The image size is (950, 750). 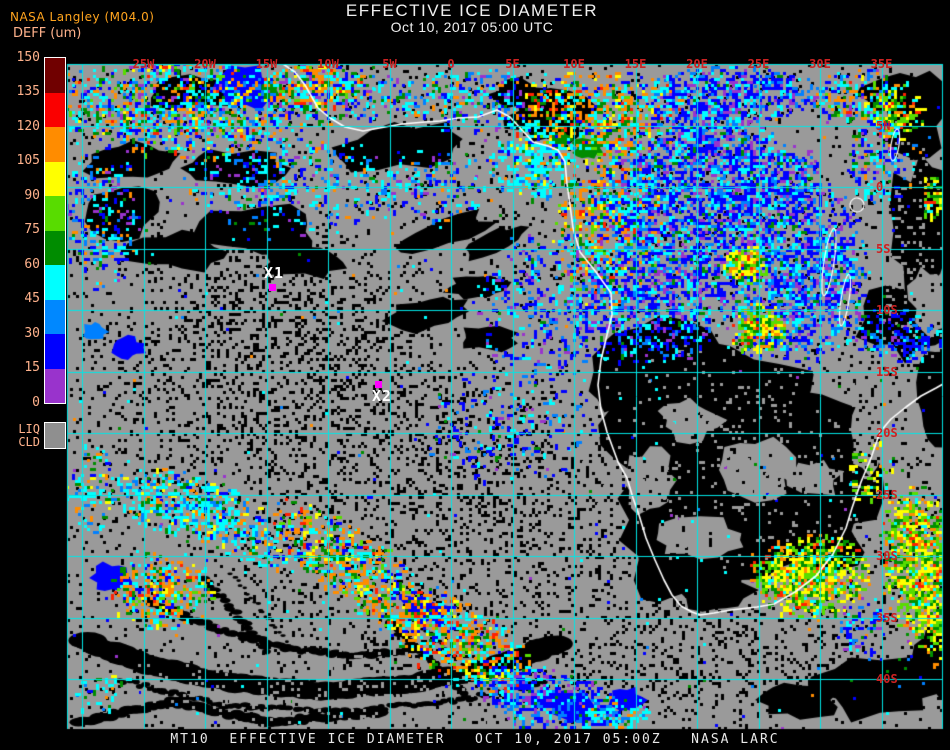 I want to click on colorbar-tick: 30, so click(x=32, y=333).